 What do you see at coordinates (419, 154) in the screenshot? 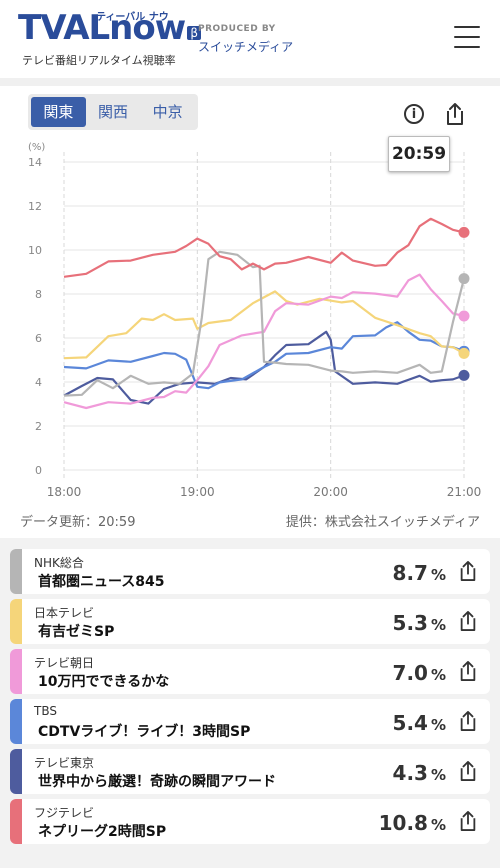
I see `current-time-tooltip: 20:59` at bounding box center [419, 154].